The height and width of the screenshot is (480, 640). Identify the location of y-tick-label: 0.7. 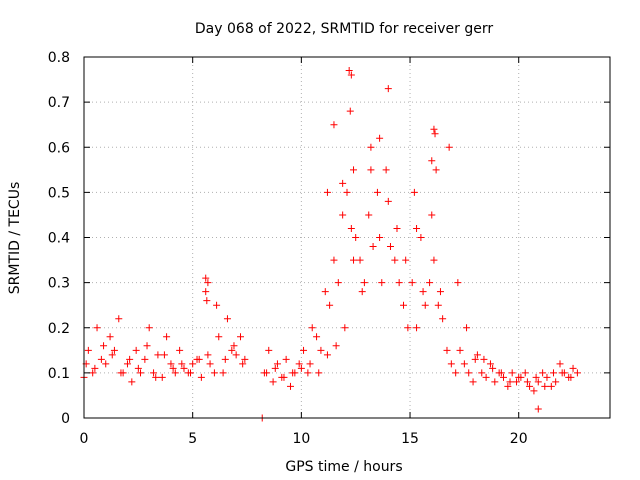
(59, 103).